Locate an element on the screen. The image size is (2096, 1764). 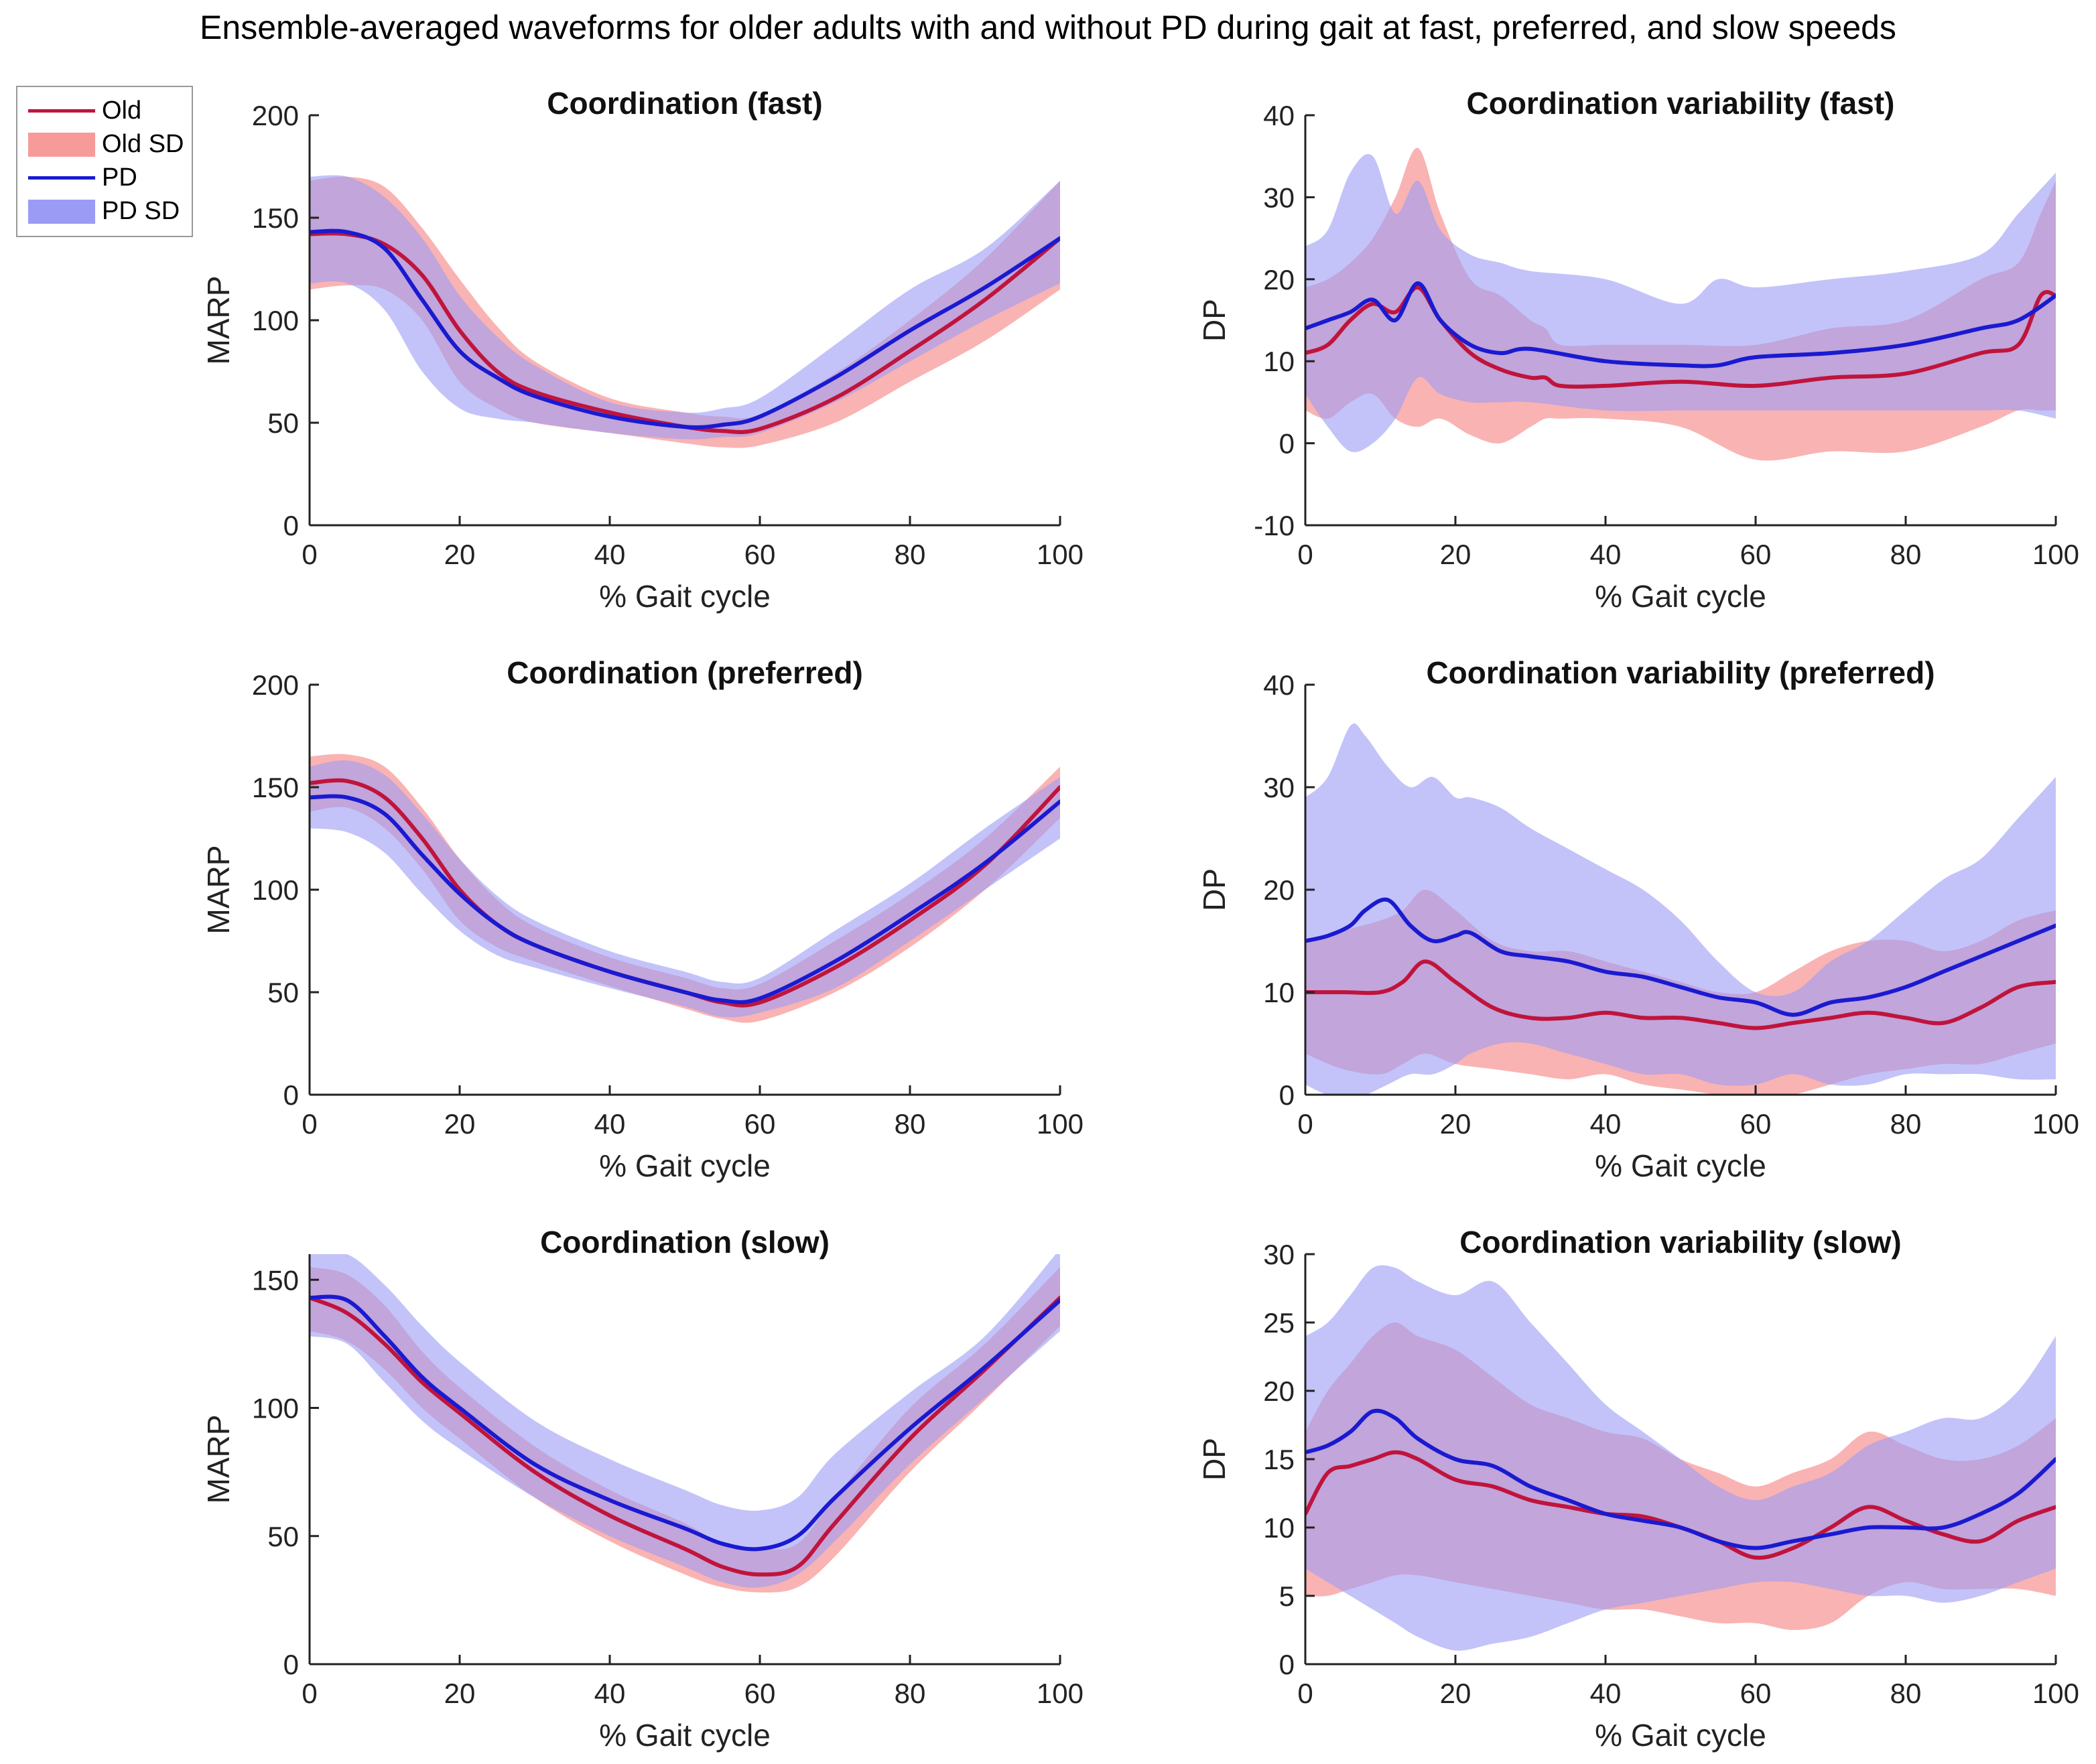
y-tick-label: 5 is located at coordinates (1287, 1596).